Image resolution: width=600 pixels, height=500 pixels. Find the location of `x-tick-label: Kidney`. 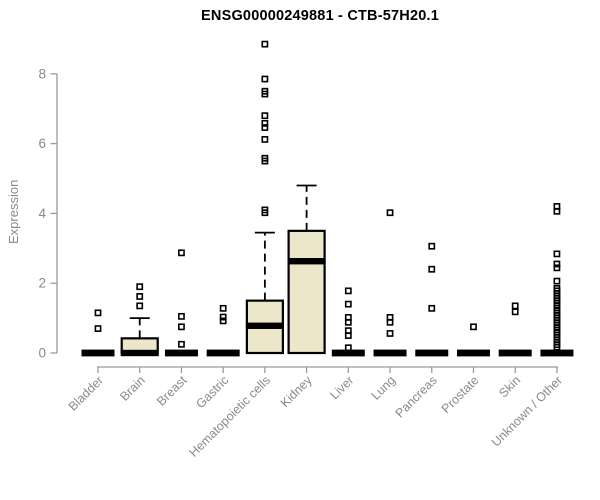

x-tick-label: Kidney is located at coordinates (296, 391).